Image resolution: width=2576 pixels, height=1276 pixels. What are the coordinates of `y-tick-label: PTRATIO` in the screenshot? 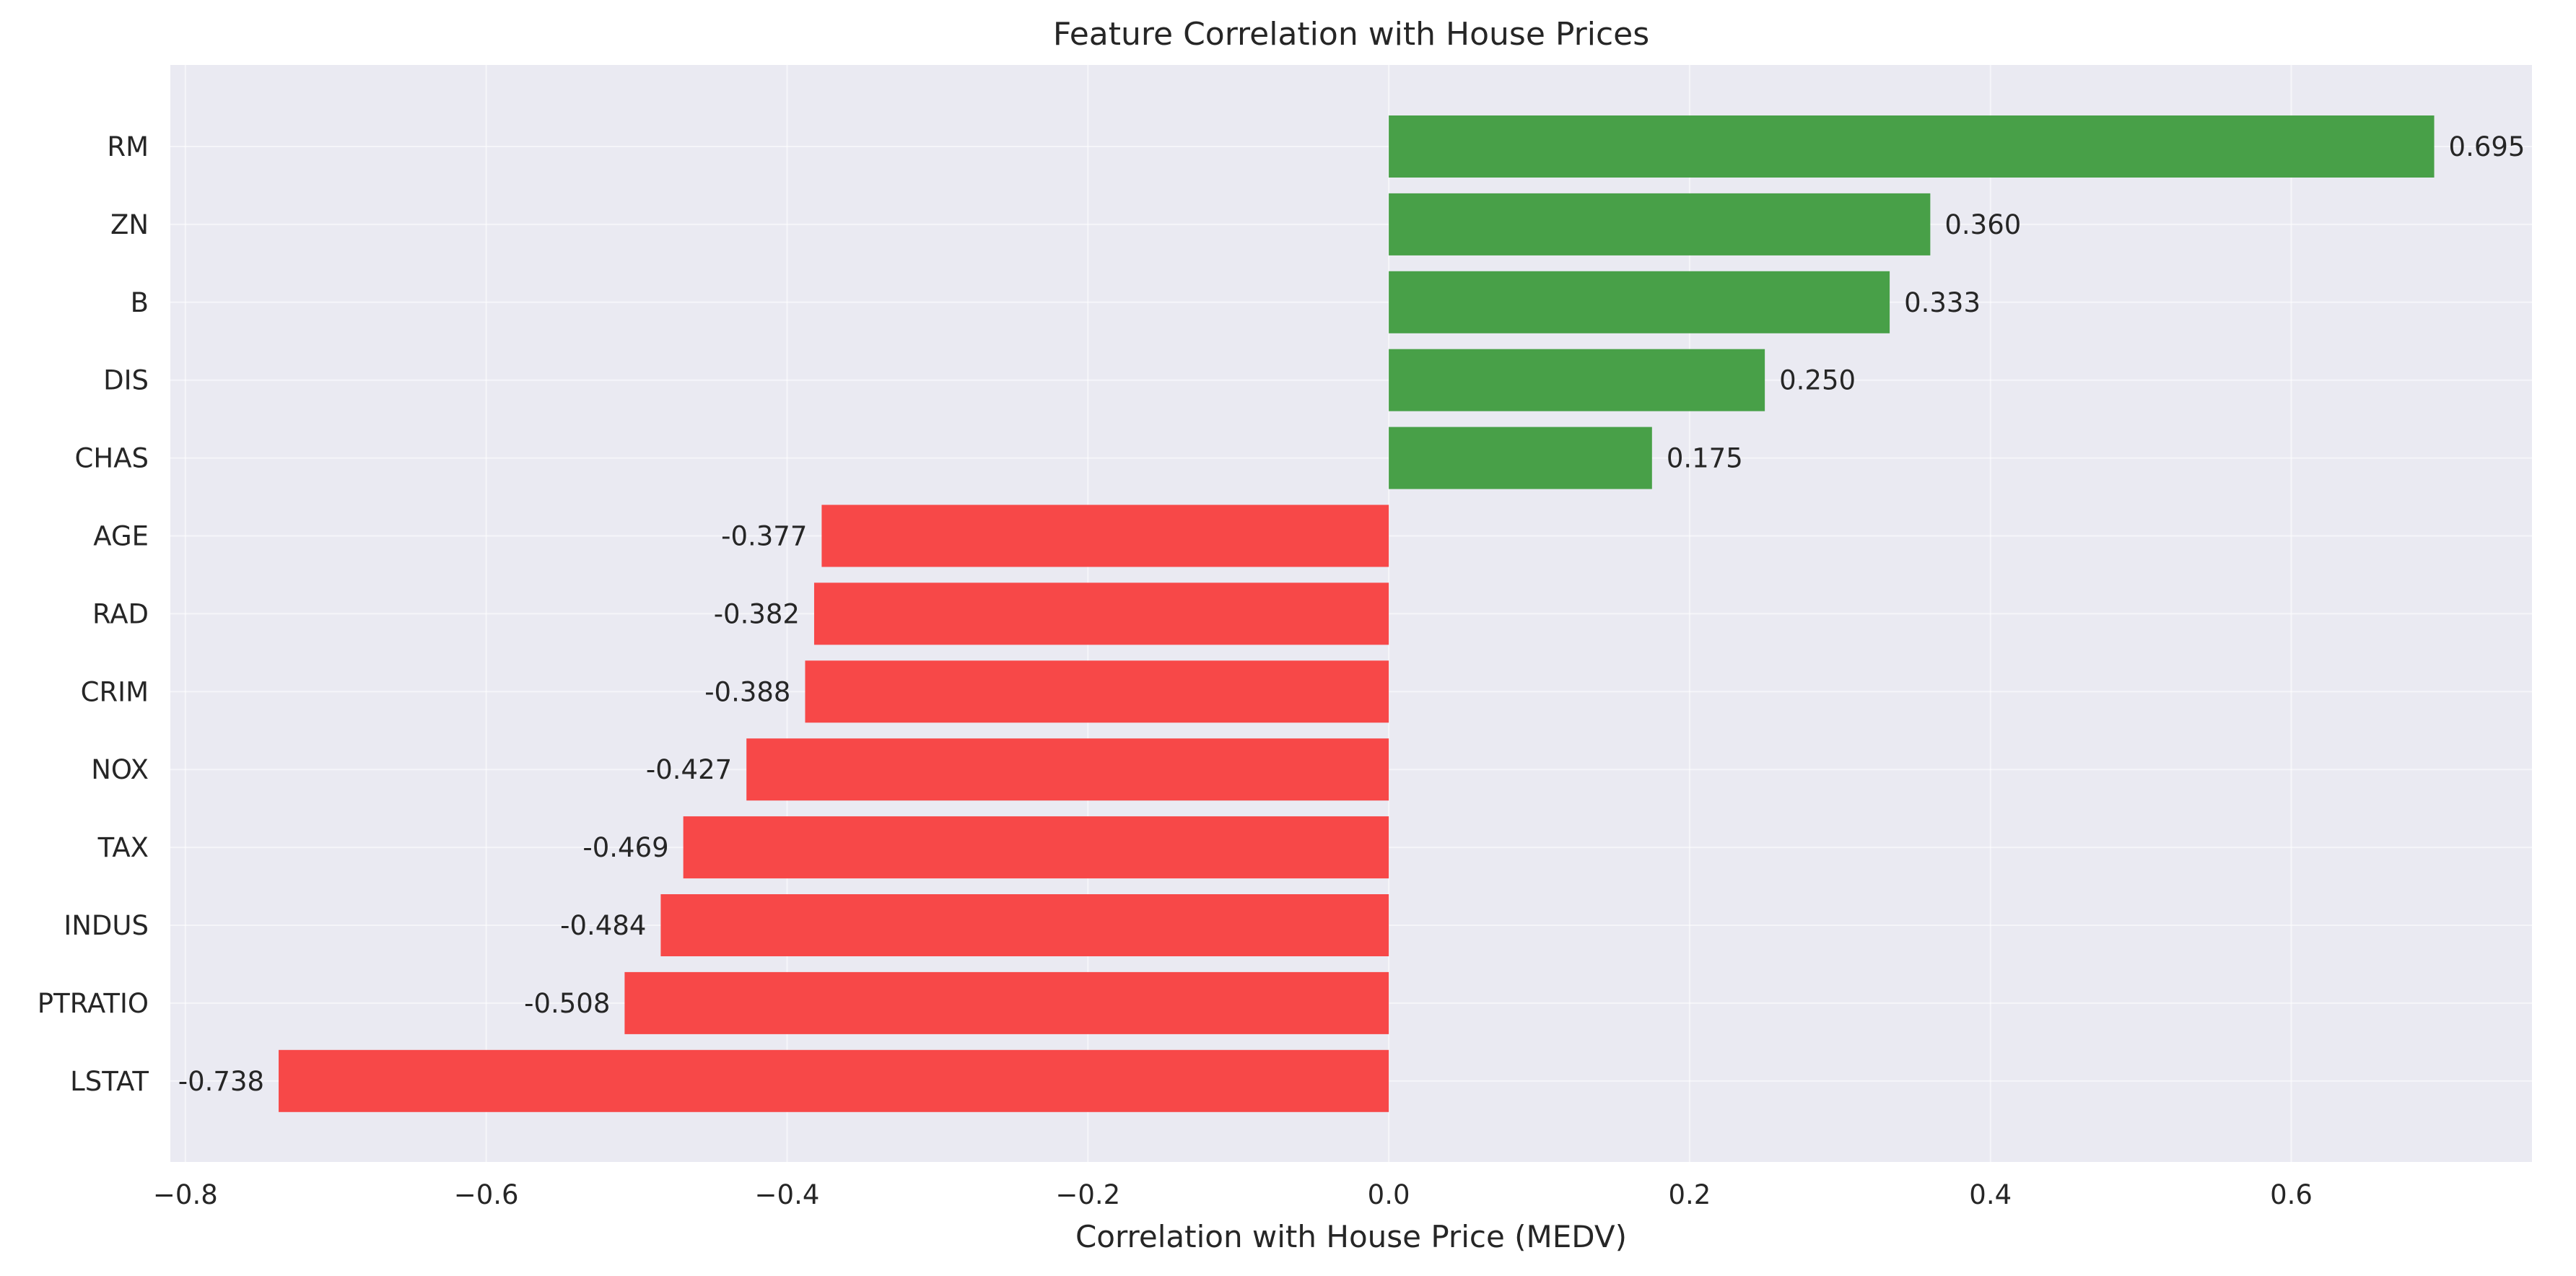 It's located at (93, 1003).